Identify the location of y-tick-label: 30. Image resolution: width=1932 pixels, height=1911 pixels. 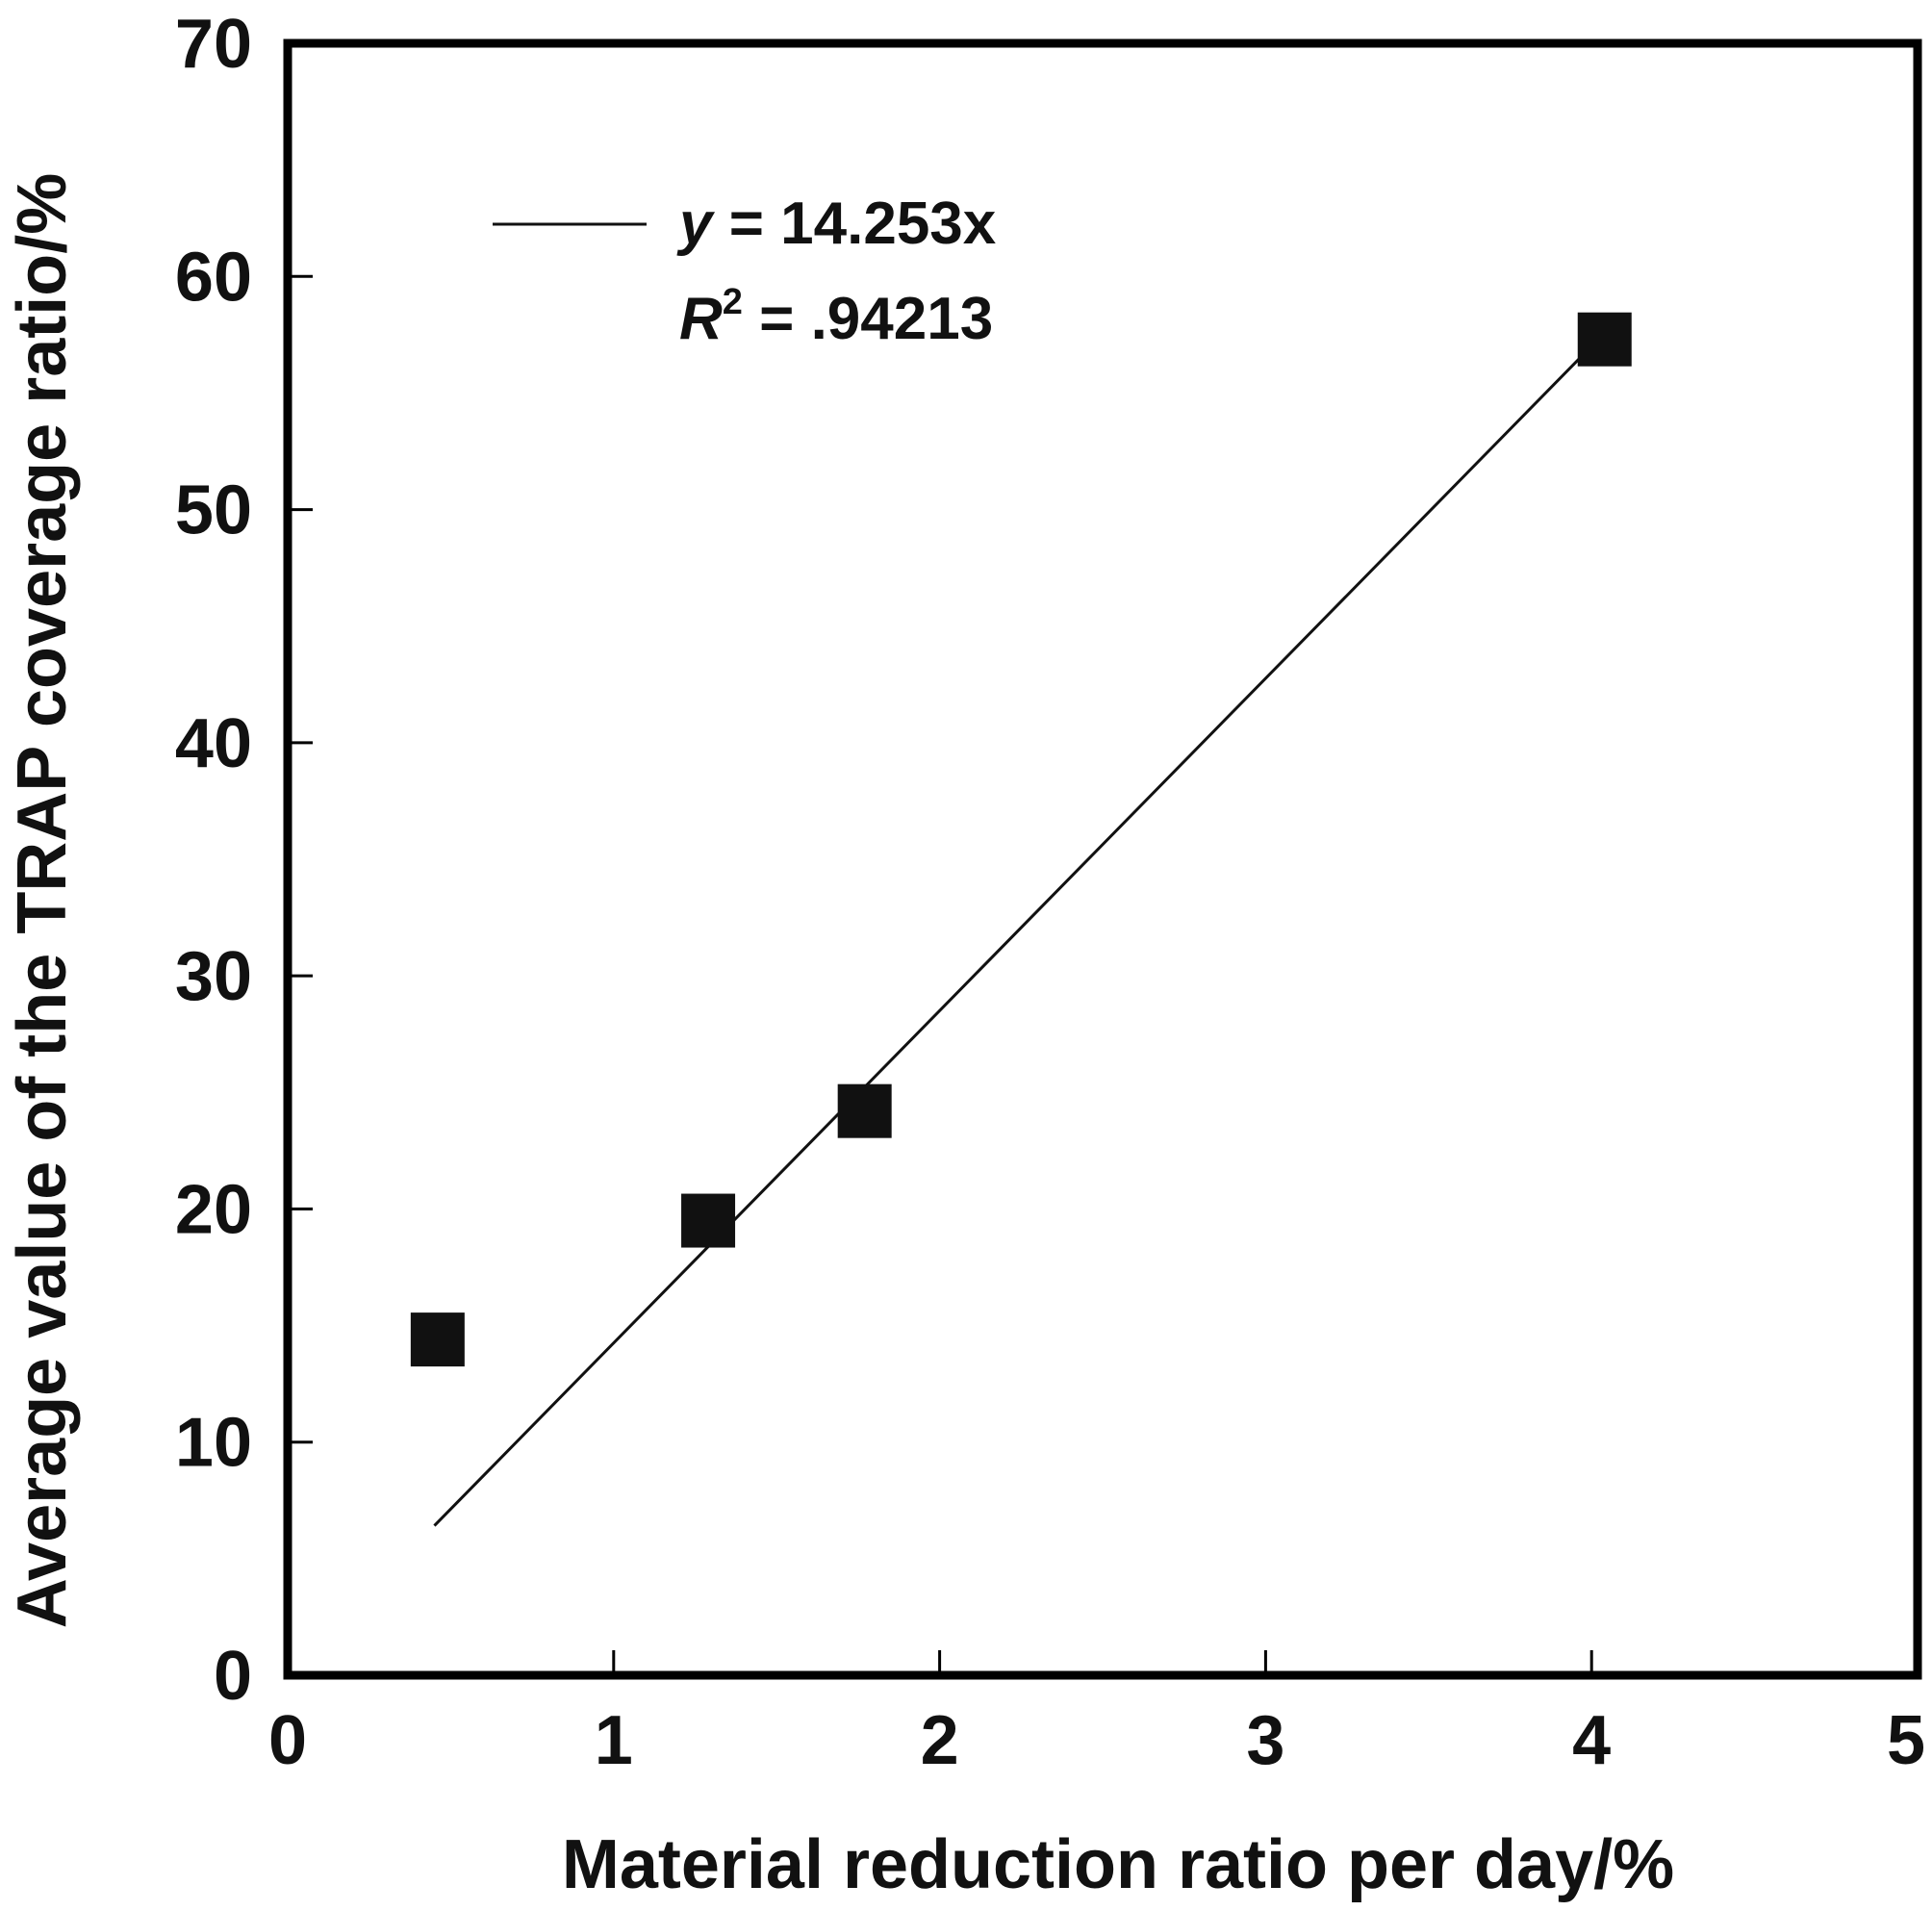
(213, 976).